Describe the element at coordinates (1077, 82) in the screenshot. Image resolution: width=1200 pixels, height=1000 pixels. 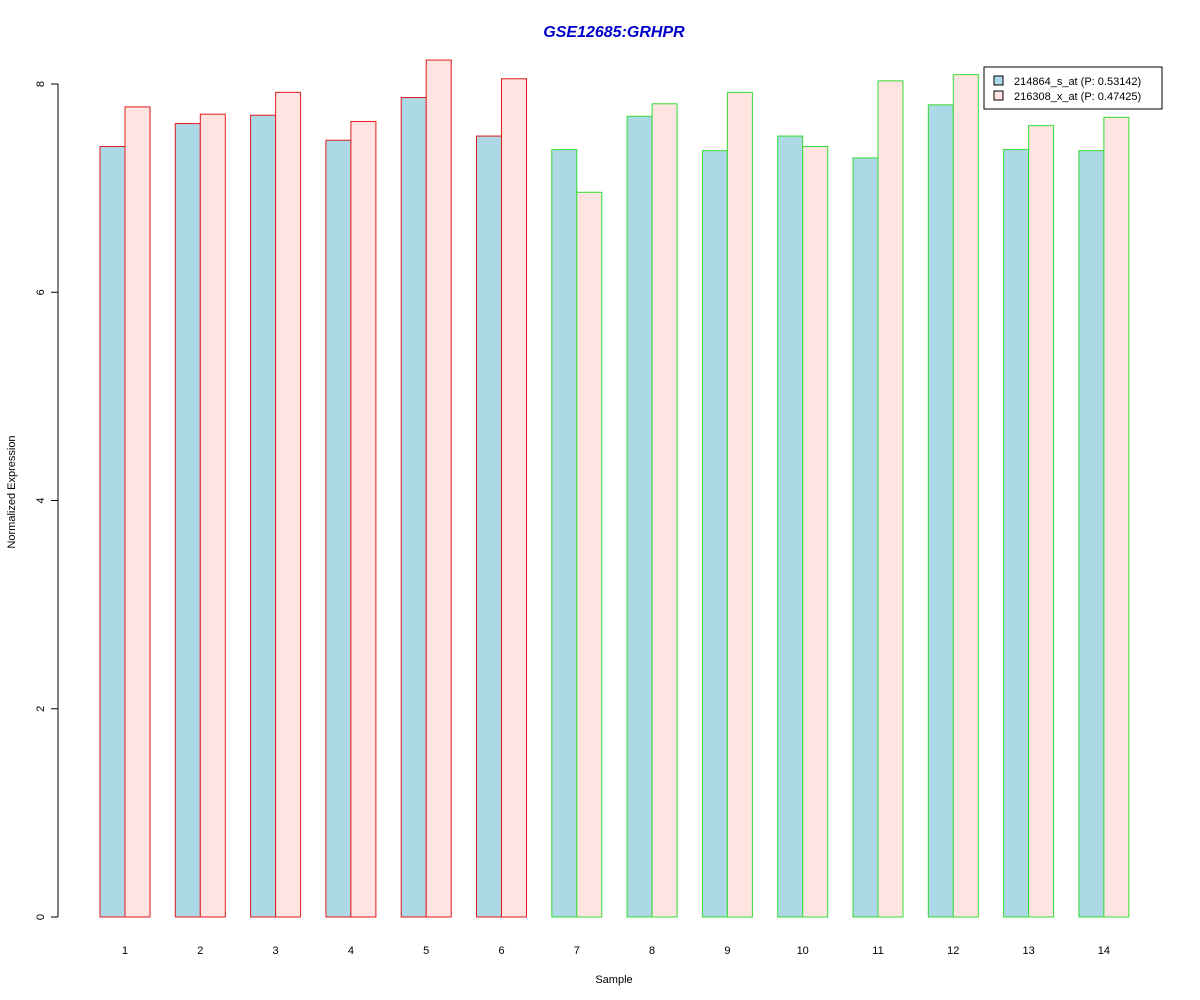
I see `legend-label-214864: 214864_s_at (P: 0.53142)` at that location.